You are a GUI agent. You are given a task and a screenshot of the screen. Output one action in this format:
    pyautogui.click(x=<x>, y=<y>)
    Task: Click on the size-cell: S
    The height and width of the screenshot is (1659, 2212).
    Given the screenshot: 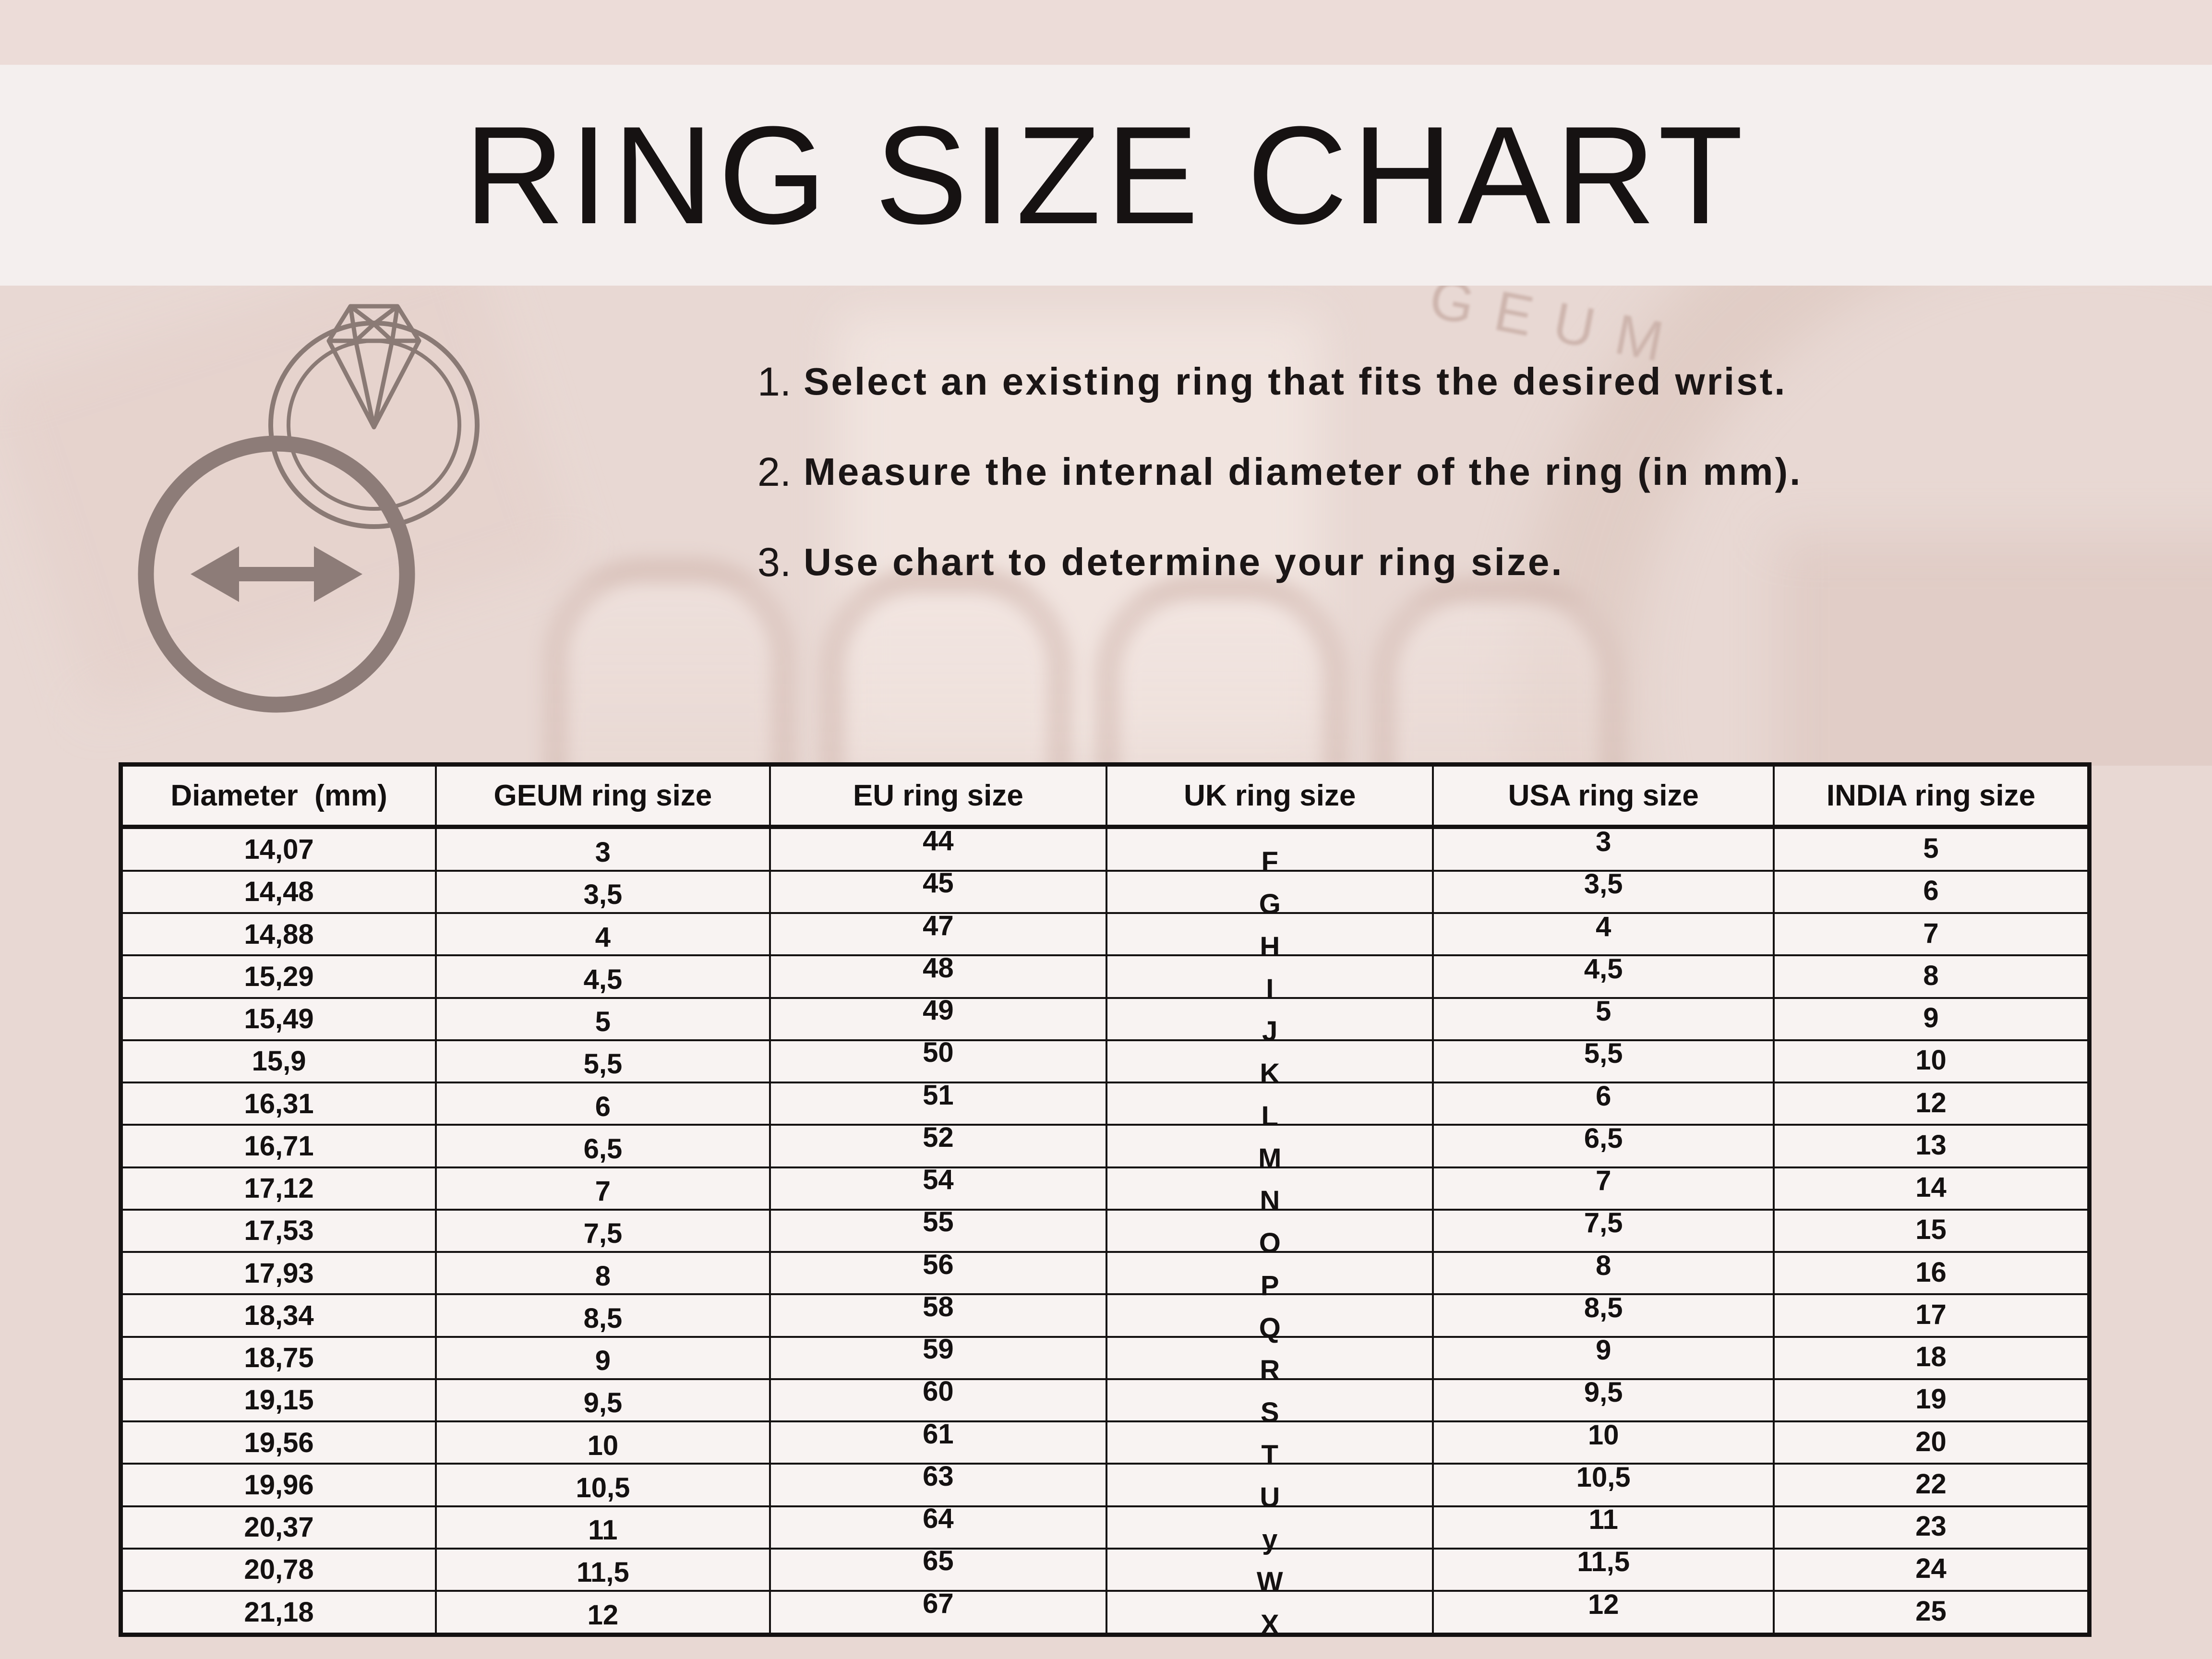 What is the action you would take?
    pyautogui.click(x=1270, y=1402)
    